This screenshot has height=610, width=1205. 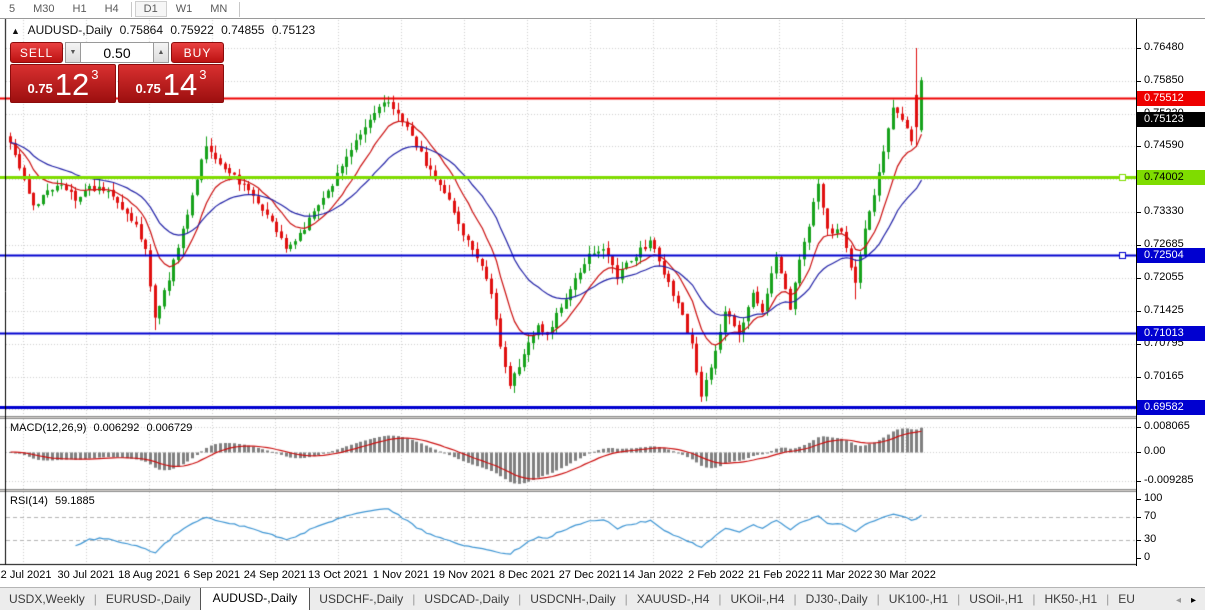 What do you see at coordinates (116, 428) in the screenshot?
I see `macd-value-1: 0.006292` at bounding box center [116, 428].